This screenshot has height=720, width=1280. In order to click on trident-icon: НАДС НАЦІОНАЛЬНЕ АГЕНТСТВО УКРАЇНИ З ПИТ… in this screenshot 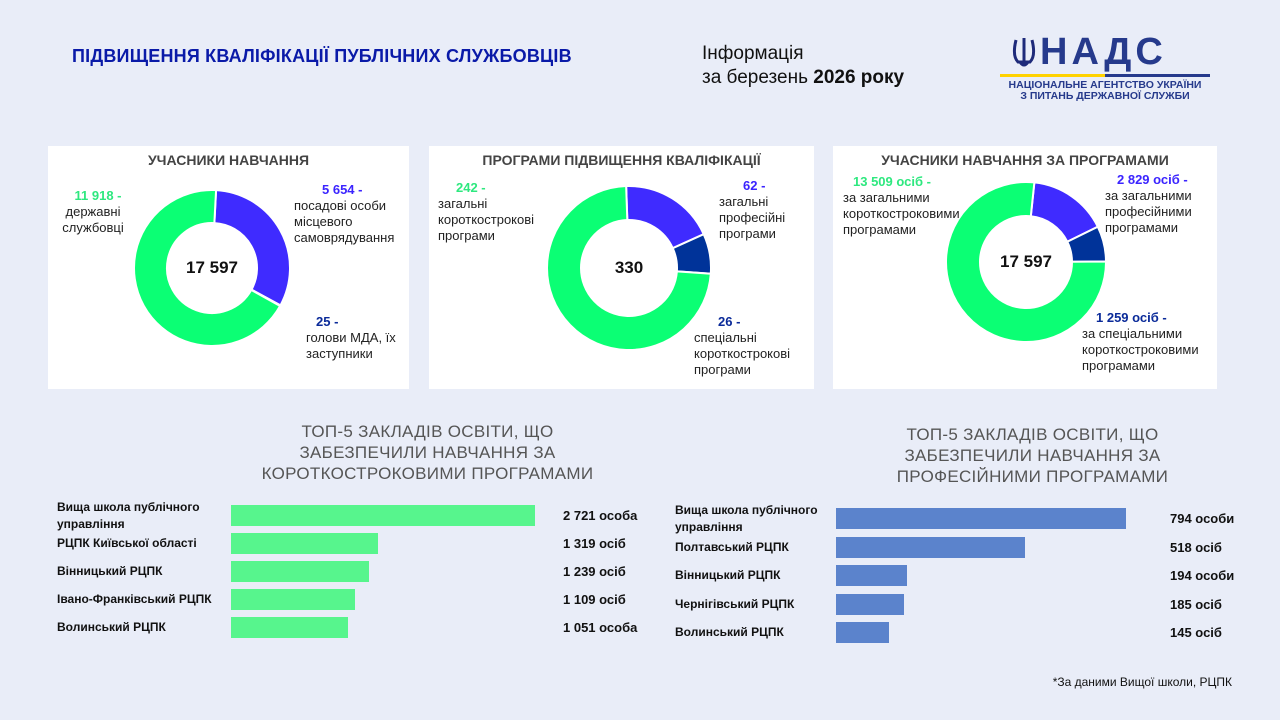, I will do `click(1105, 66)`.